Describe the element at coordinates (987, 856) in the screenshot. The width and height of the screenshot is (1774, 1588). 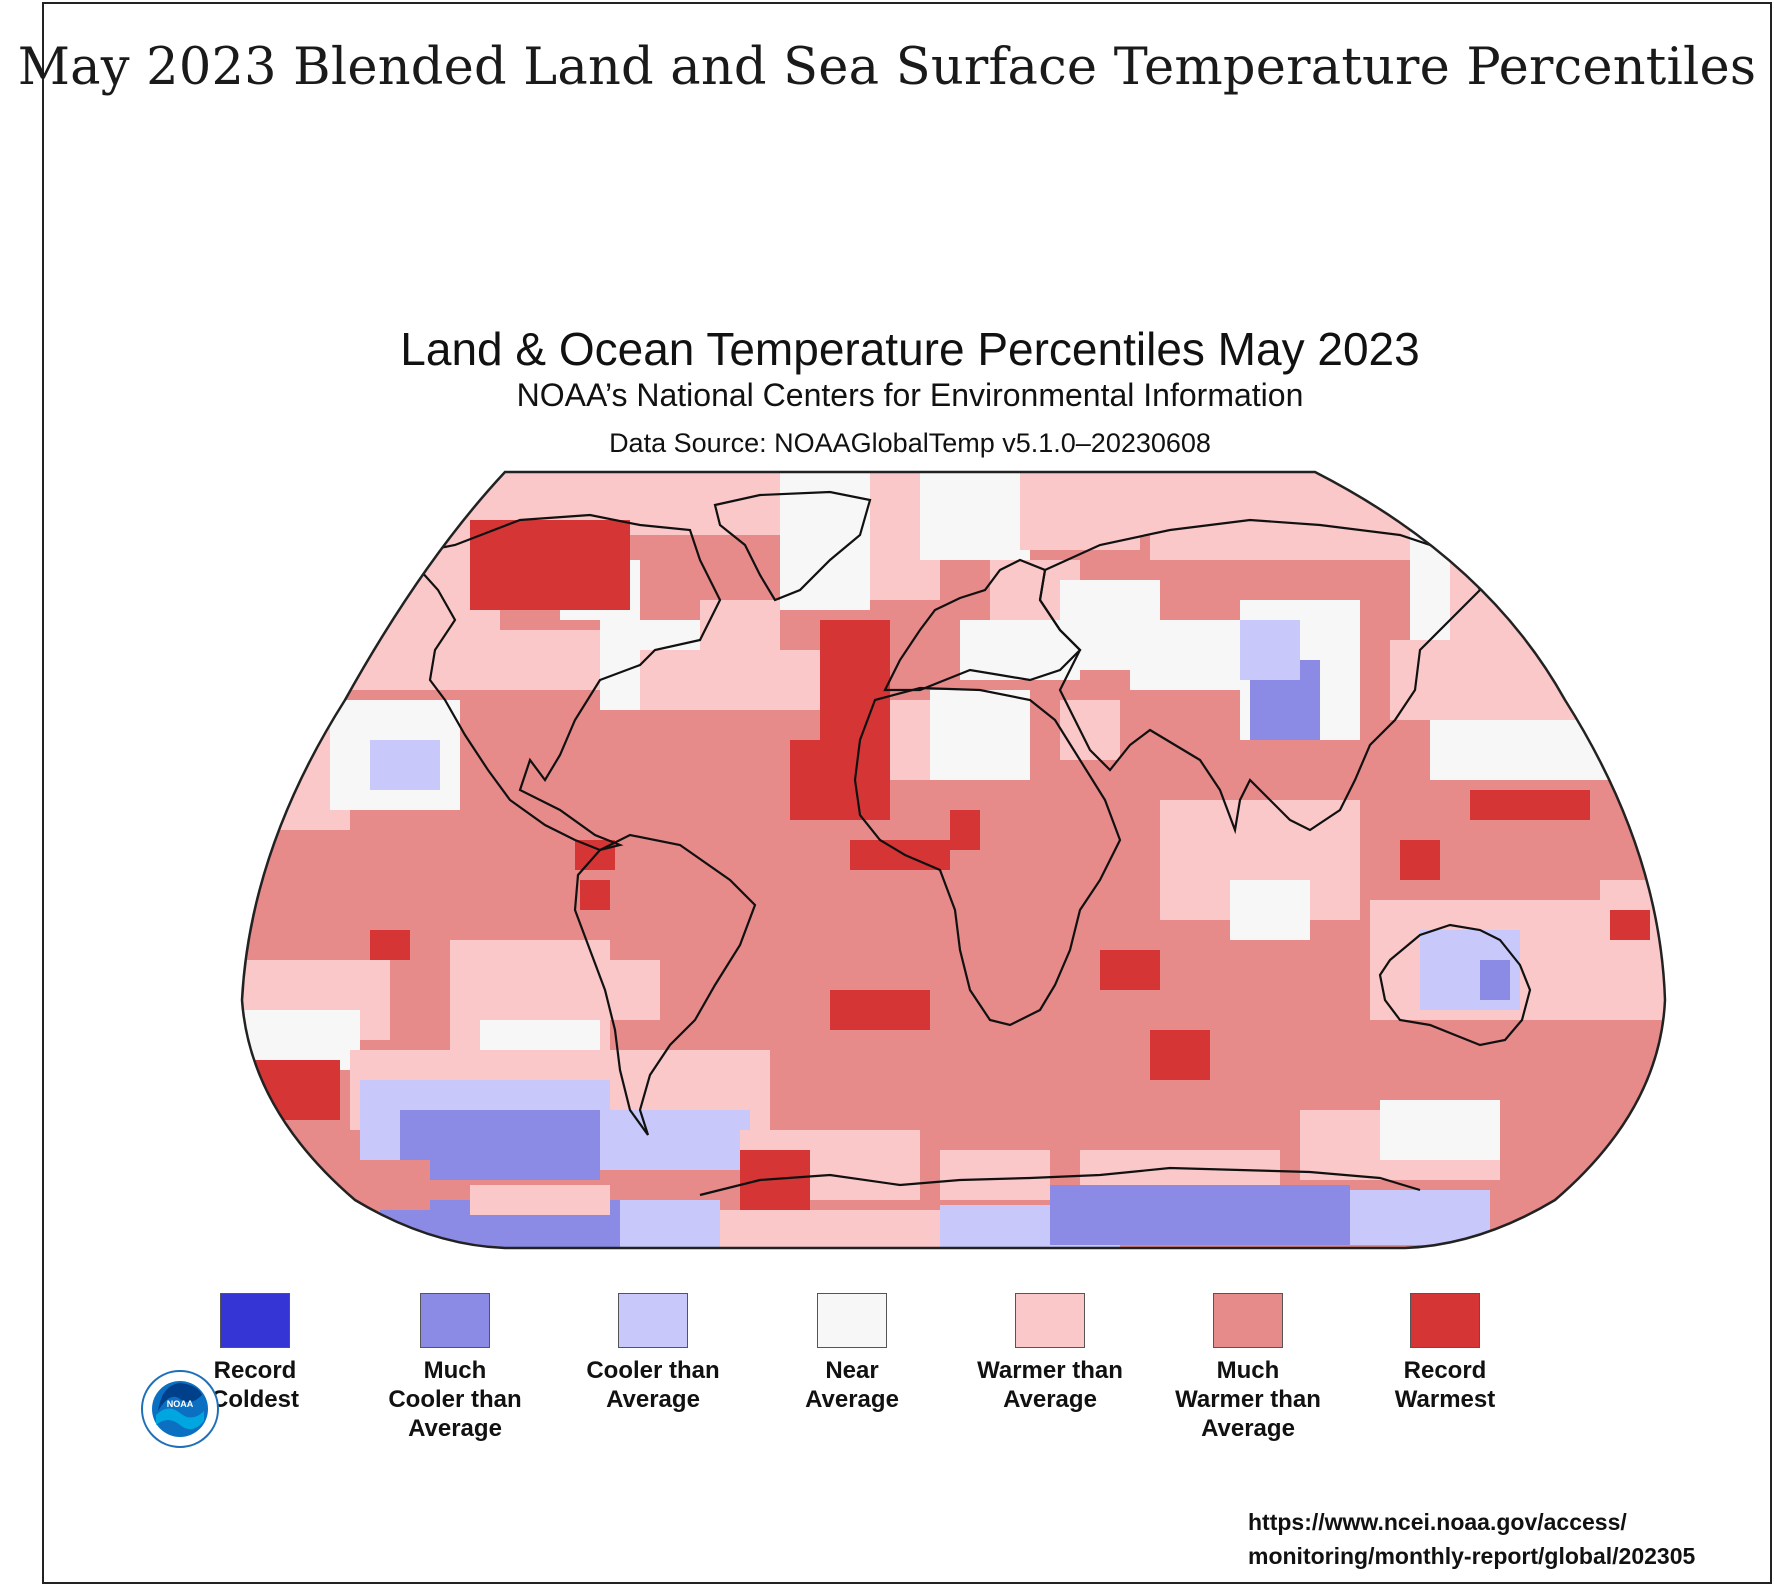
I see `africa-outline` at that location.